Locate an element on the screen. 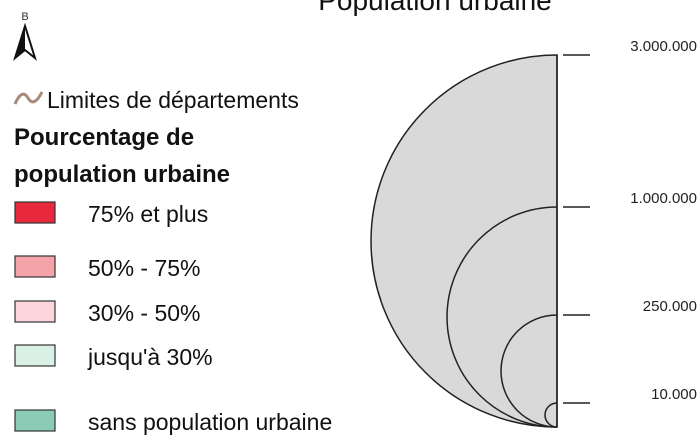 Image resolution: width=700 pixels, height=443 pixels. boundary-symbol is located at coordinates (28, 98).